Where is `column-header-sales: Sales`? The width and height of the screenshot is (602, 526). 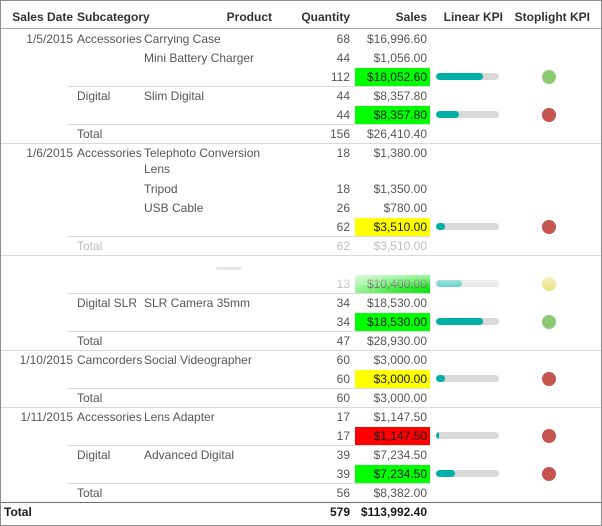
column-header-sales: Sales is located at coordinates (411, 17).